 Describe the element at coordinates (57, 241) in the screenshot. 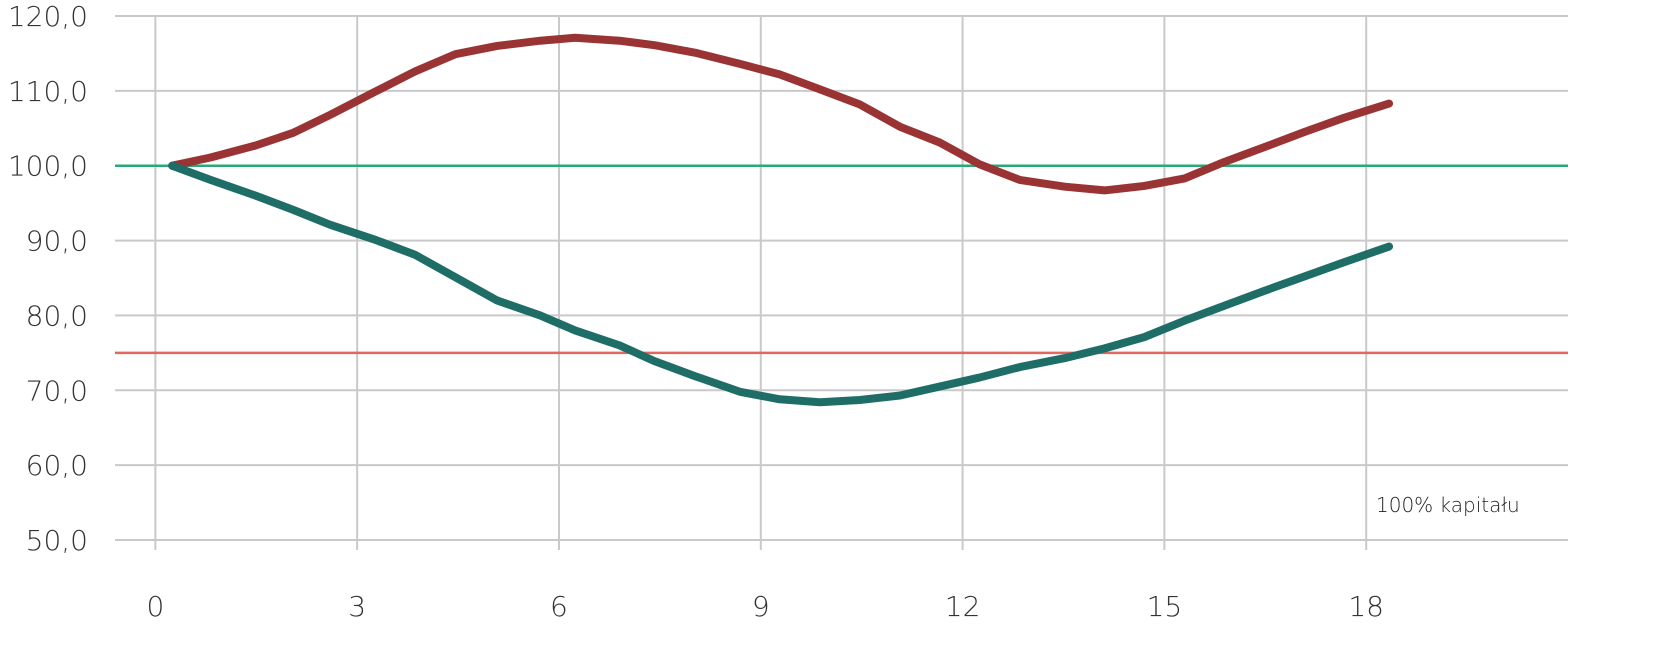

I see `y-tick-label: 90,0` at that location.